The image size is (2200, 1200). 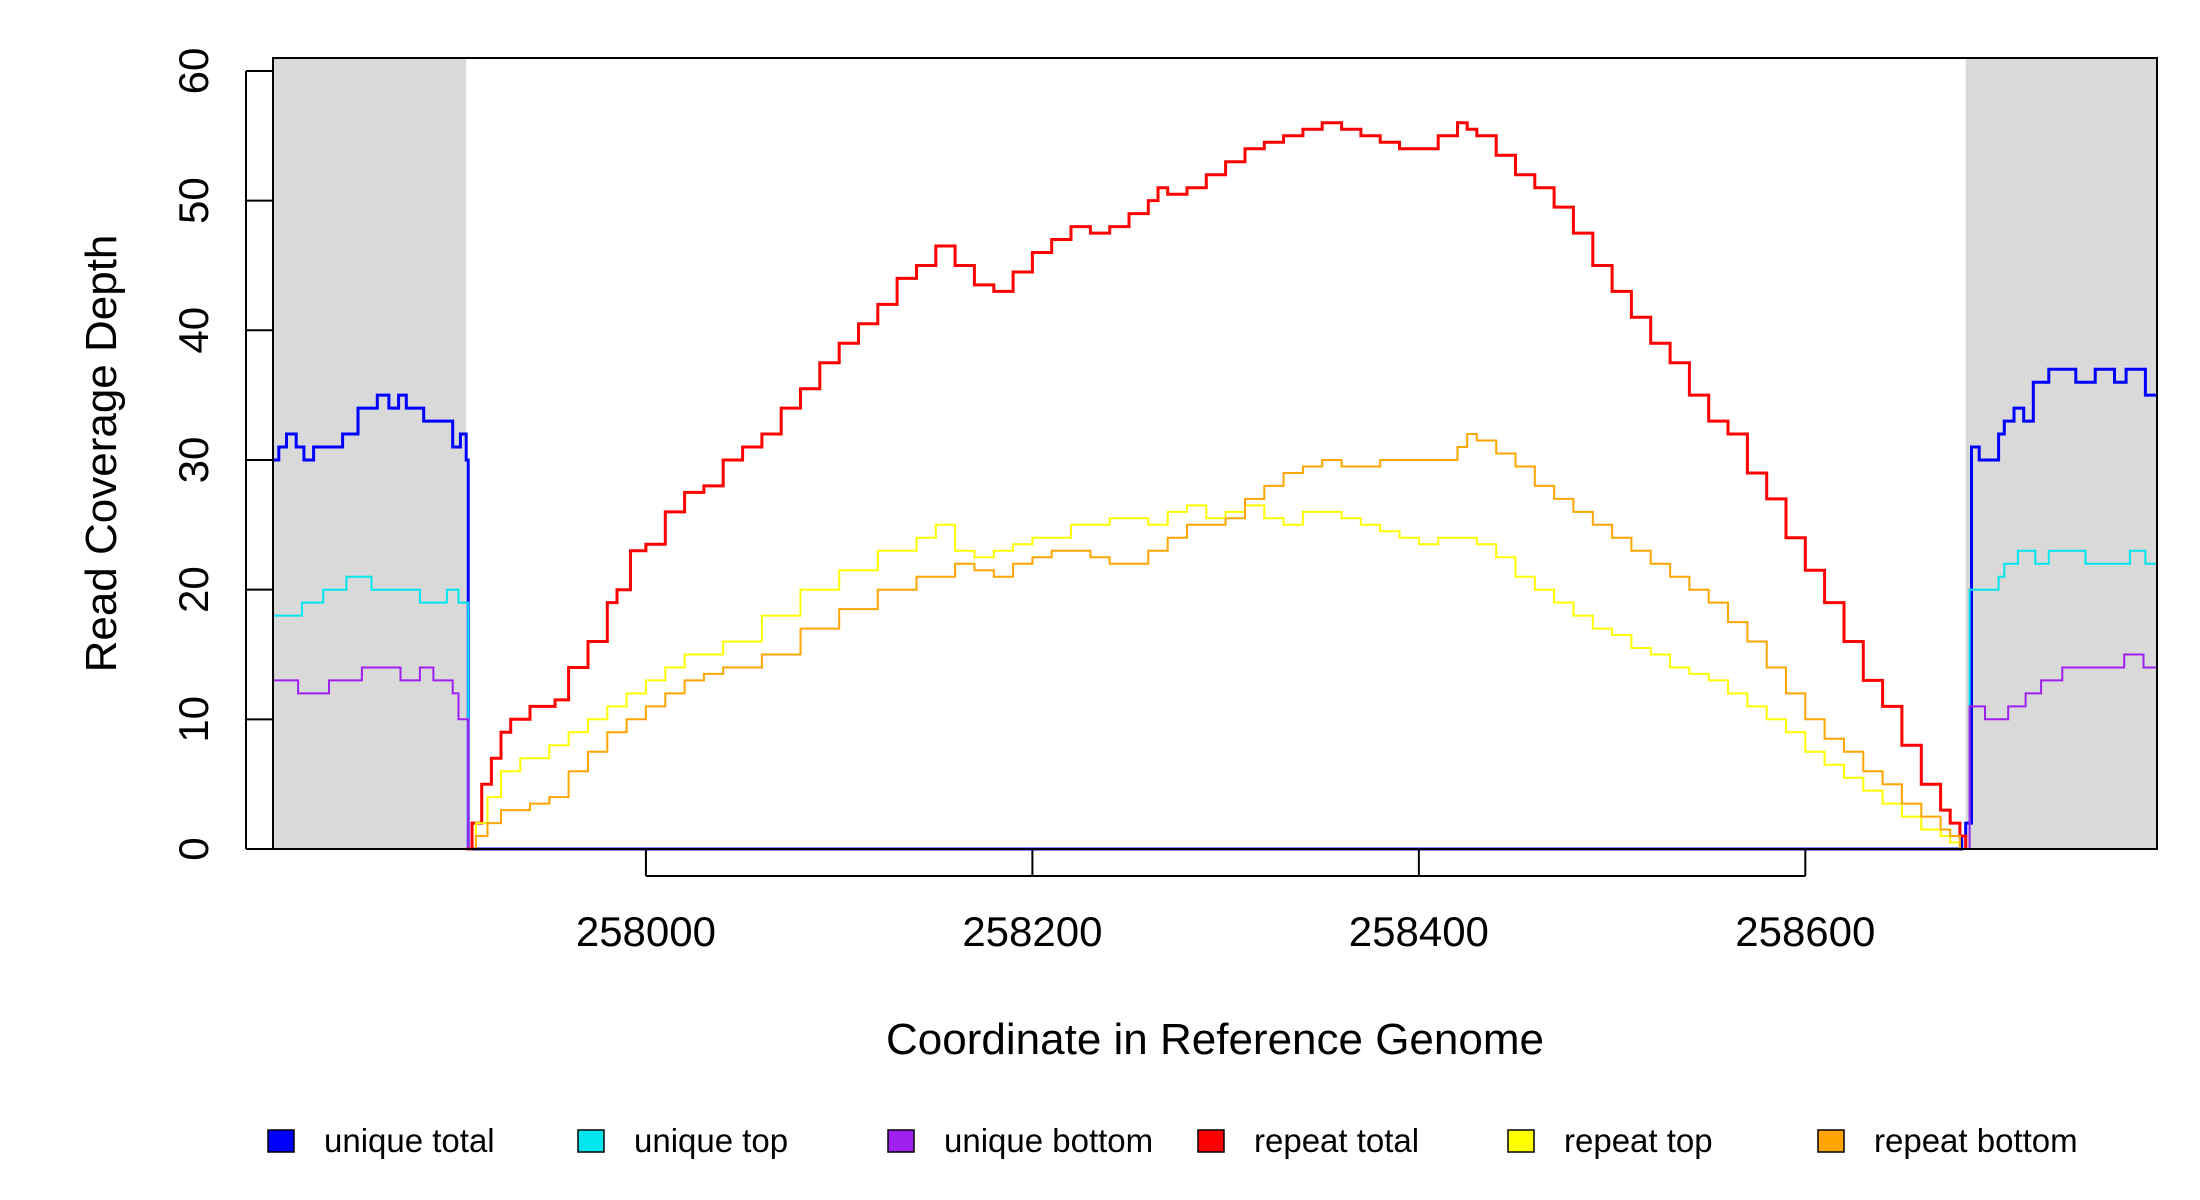 I want to click on legend-item-repeat-top: repeat top, so click(x=1610, y=1140).